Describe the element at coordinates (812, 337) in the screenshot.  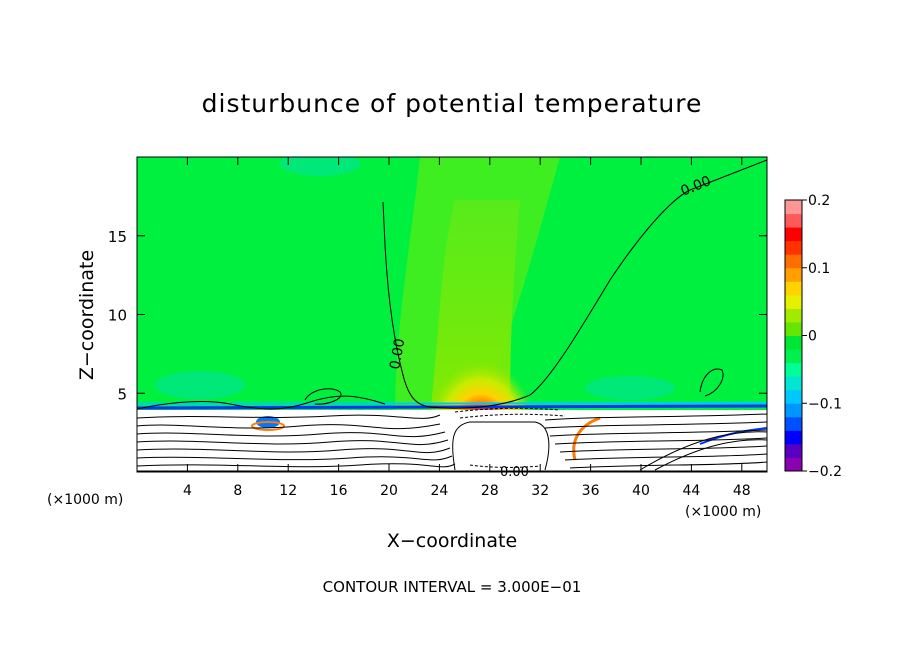
I see `colorbar-tick-label: 0` at that location.